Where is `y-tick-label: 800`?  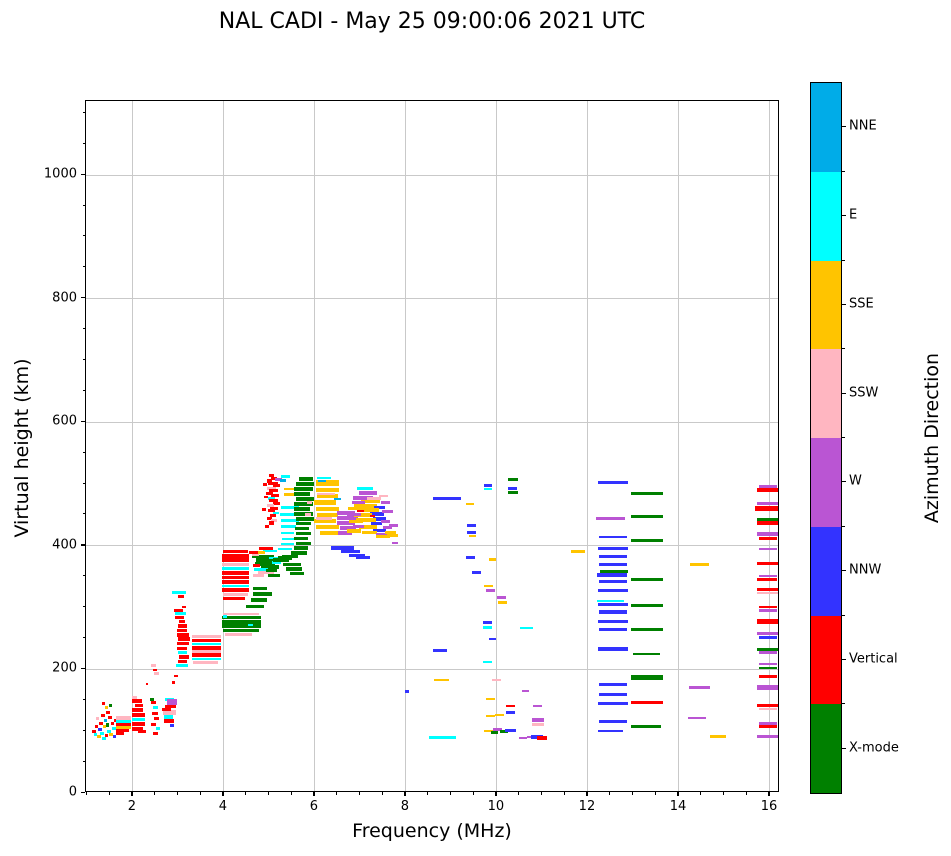 y-tick-label: 800 is located at coordinates (64, 298).